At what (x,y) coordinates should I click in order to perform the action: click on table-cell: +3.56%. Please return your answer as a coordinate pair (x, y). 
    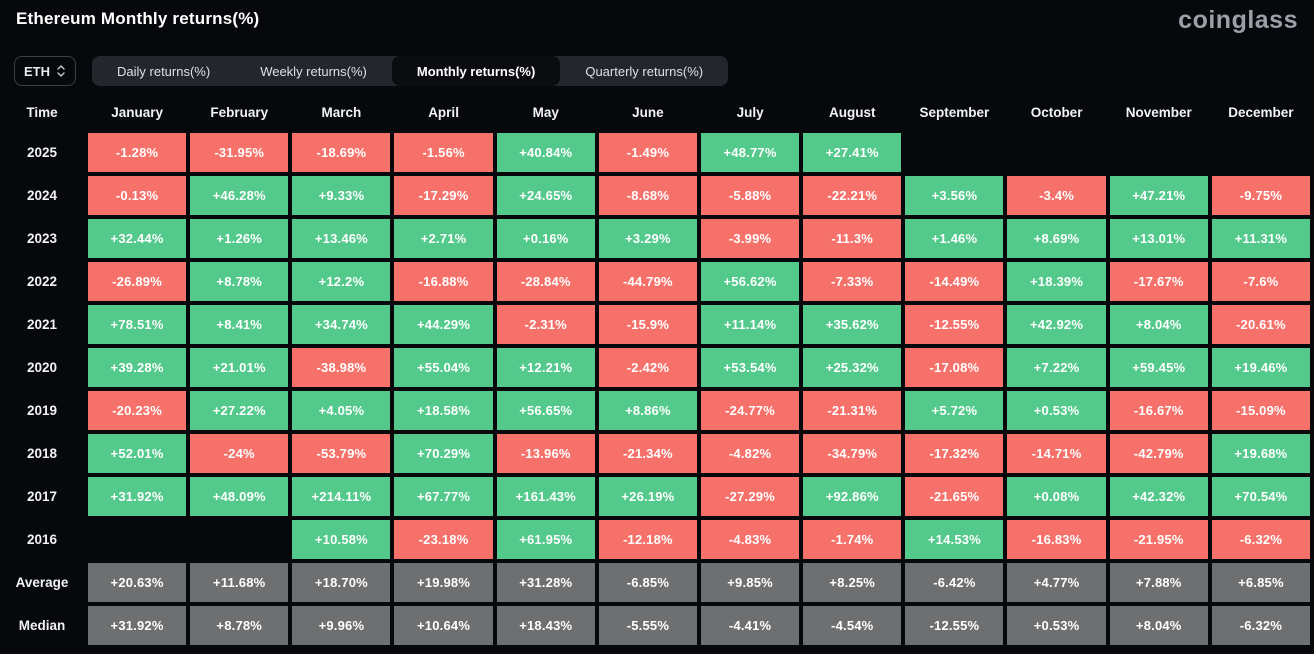
    Looking at the image, I should click on (954, 195).